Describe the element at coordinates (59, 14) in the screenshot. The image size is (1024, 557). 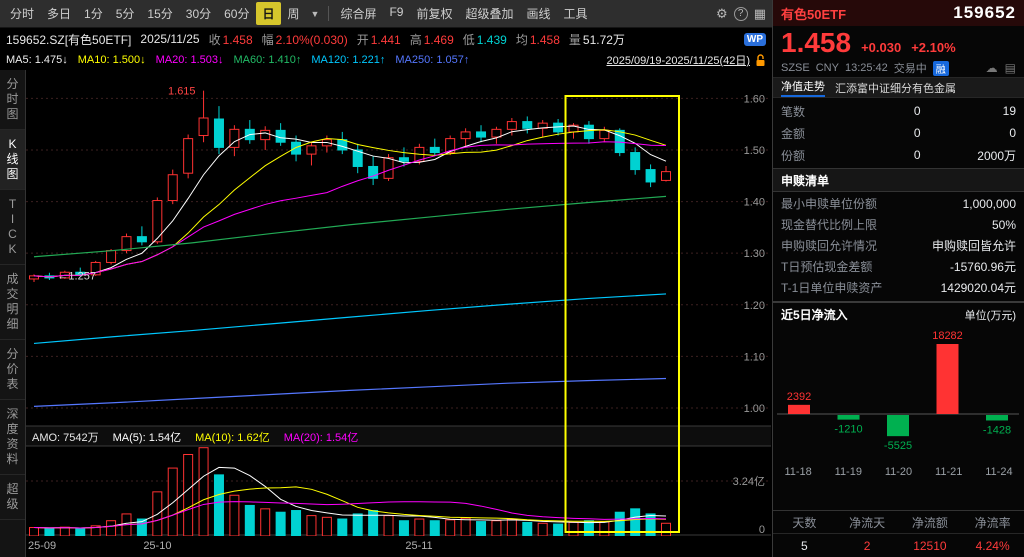
I see `period-button: 多日` at that location.